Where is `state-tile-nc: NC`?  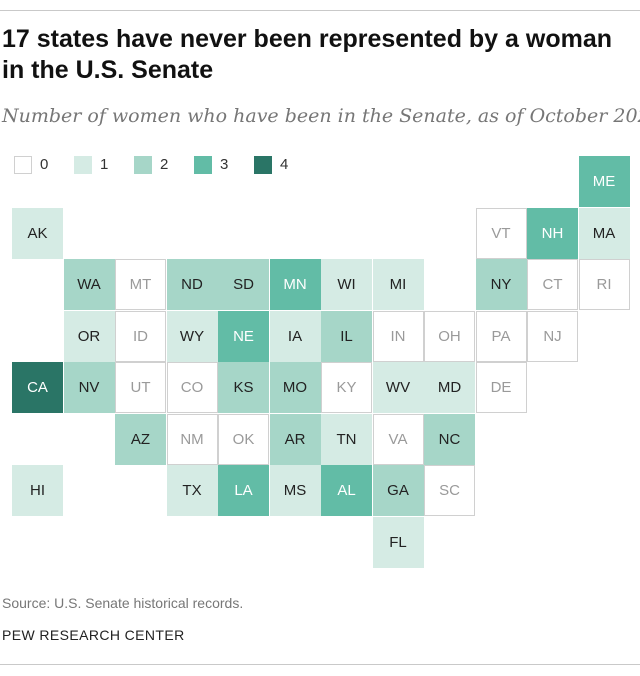 state-tile-nc: NC is located at coordinates (449, 439).